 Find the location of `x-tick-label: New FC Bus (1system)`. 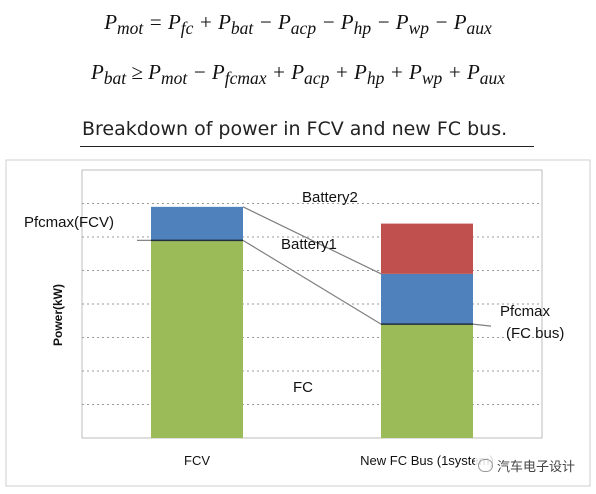

x-tick-label: New FC Bus (1system) is located at coordinates (427, 460).